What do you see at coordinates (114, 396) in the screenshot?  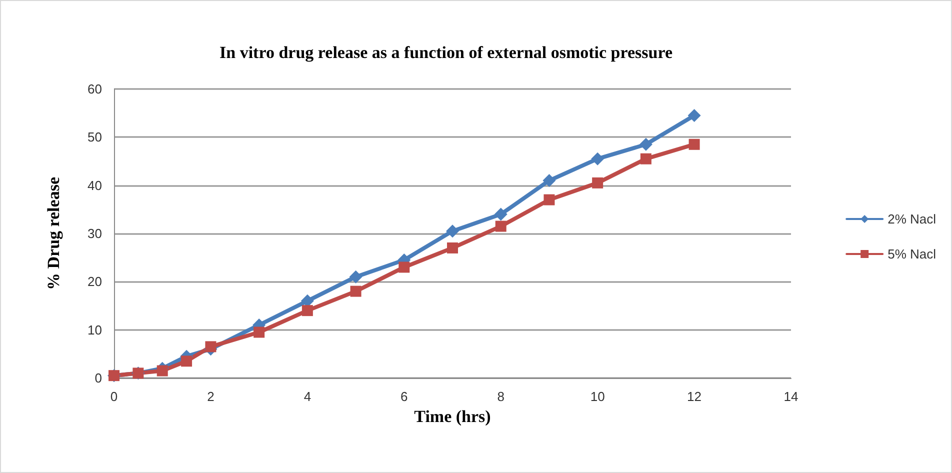 I see `x-tick-label: 0` at bounding box center [114, 396].